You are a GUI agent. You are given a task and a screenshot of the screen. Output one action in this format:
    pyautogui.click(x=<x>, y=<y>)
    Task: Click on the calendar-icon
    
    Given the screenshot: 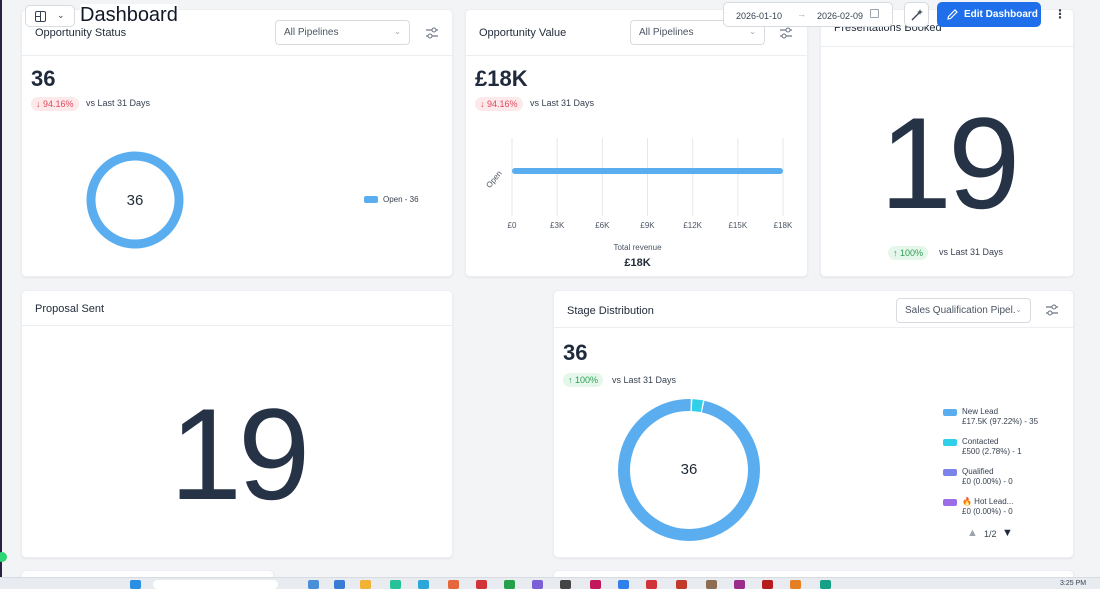 What is the action you would take?
    pyautogui.click(x=874, y=13)
    